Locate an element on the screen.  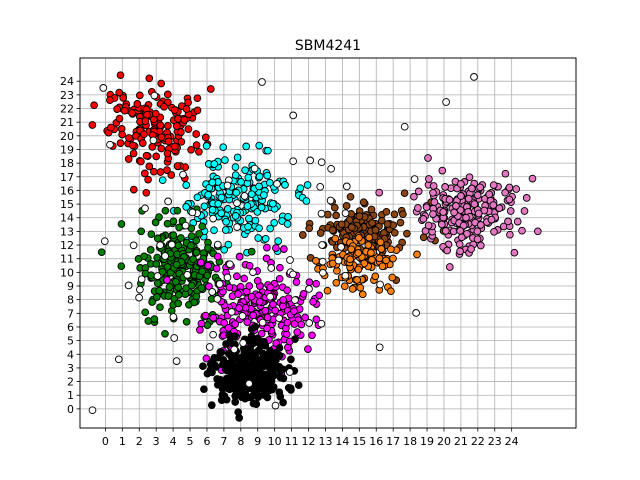
y-tick-label: 22 is located at coordinates (67, 109).